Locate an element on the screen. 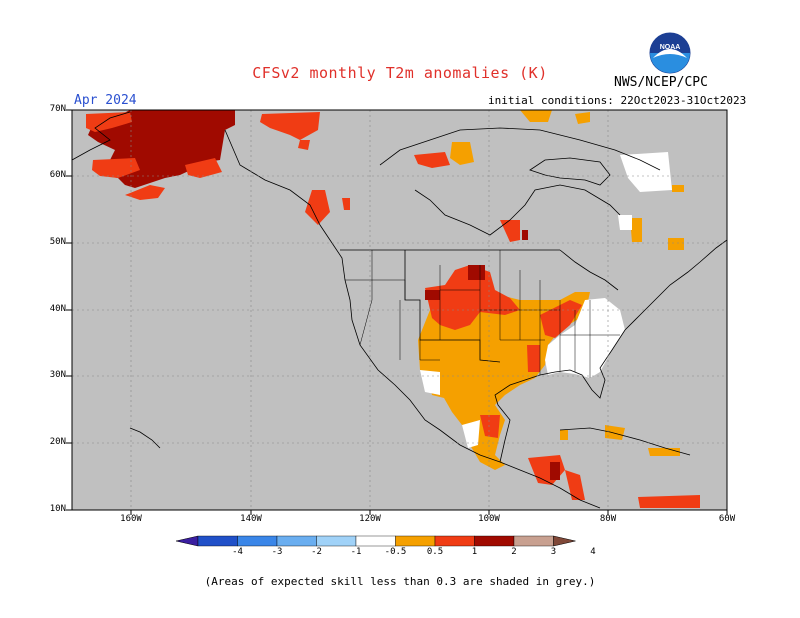 The image size is (800, 618). colorbar-tick-label: -0.5 is located at coordinates (395, 552).